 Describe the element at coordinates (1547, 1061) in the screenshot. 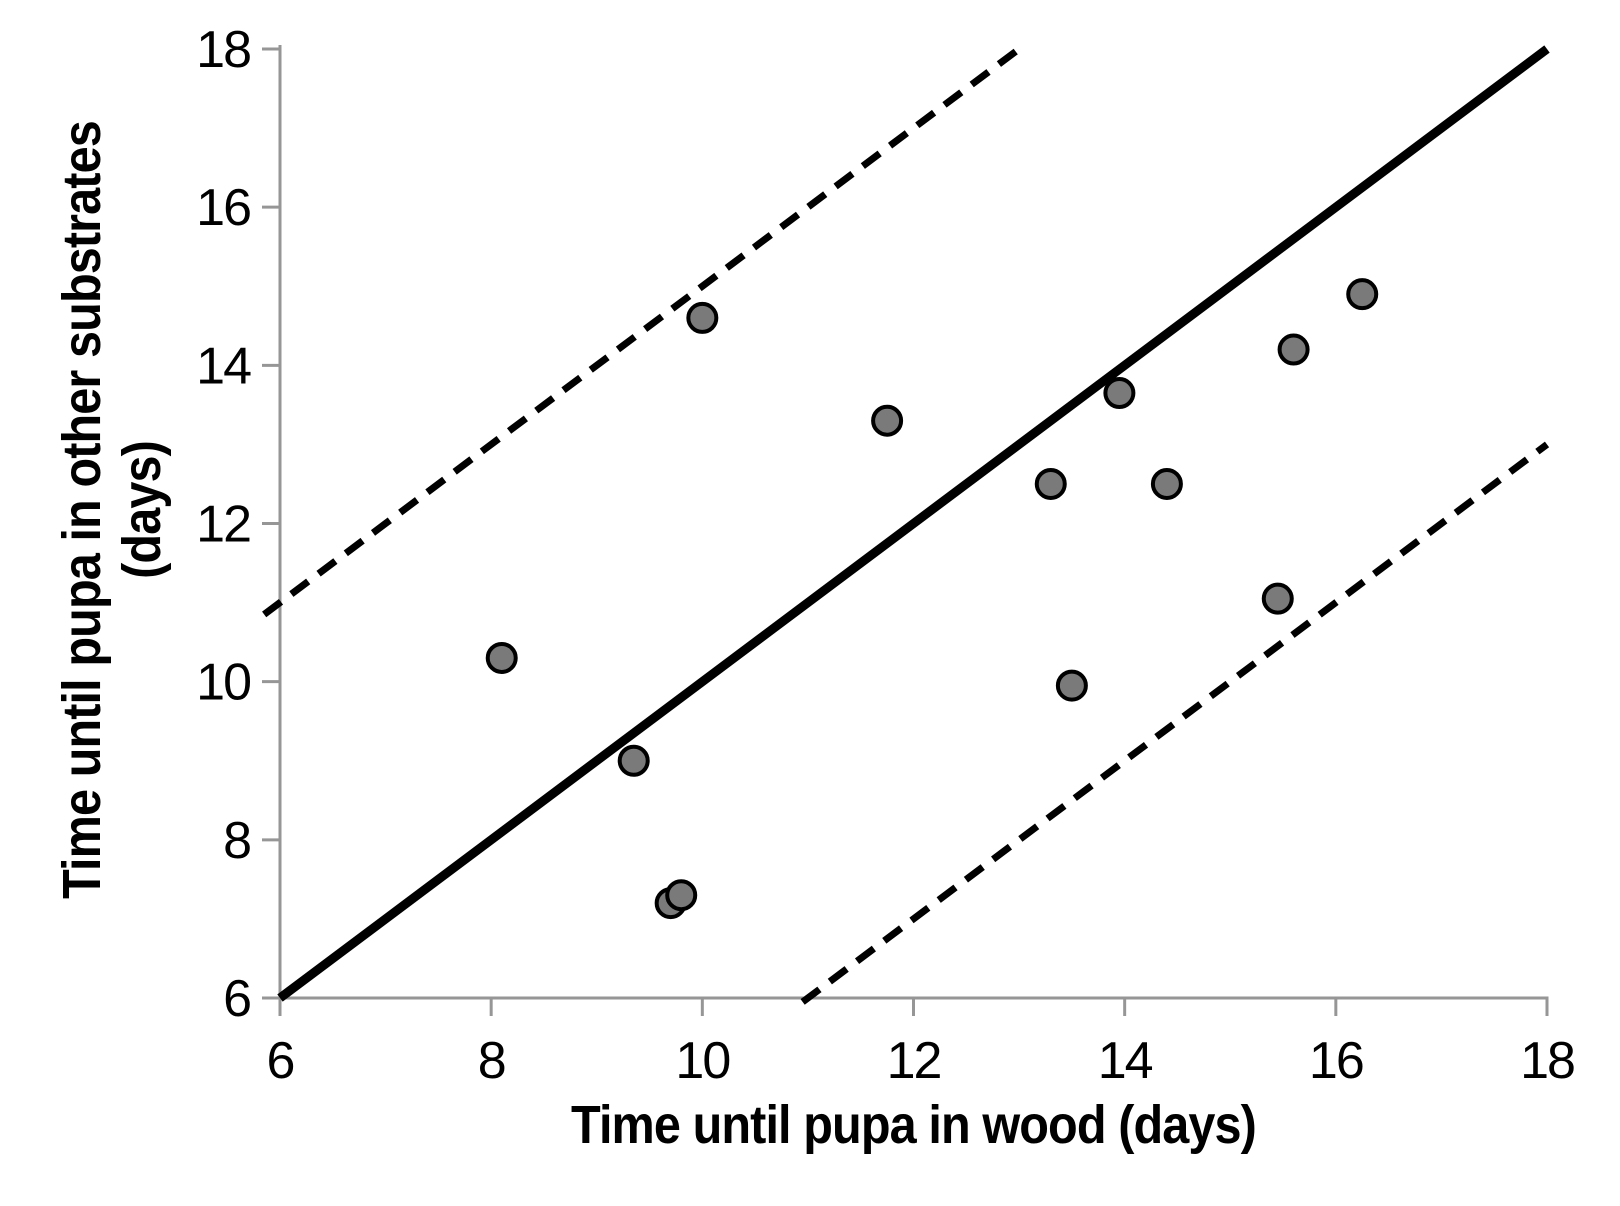

I see `x-tick-label: 18` at that location.